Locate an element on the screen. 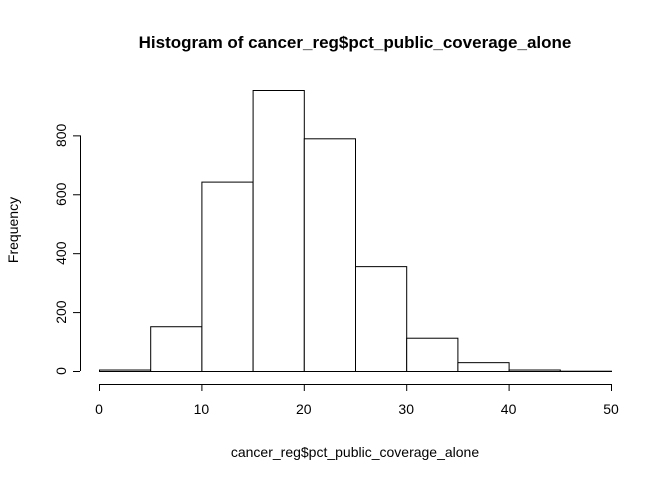  y-tick-label: 600 is located at coordinates (61, 194).